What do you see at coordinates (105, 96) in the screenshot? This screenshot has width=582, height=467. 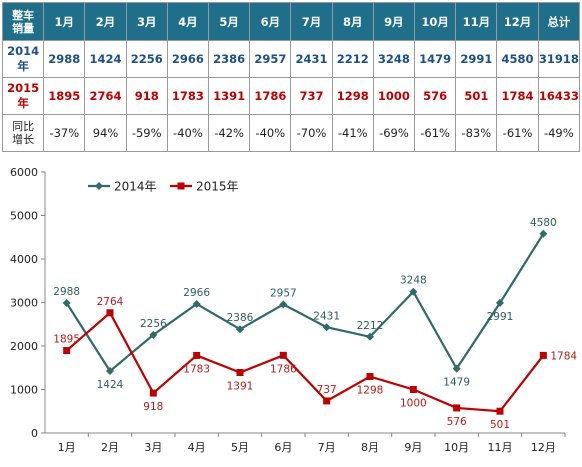 I see `table-cell: 2764` at bounding box center [105, 96].